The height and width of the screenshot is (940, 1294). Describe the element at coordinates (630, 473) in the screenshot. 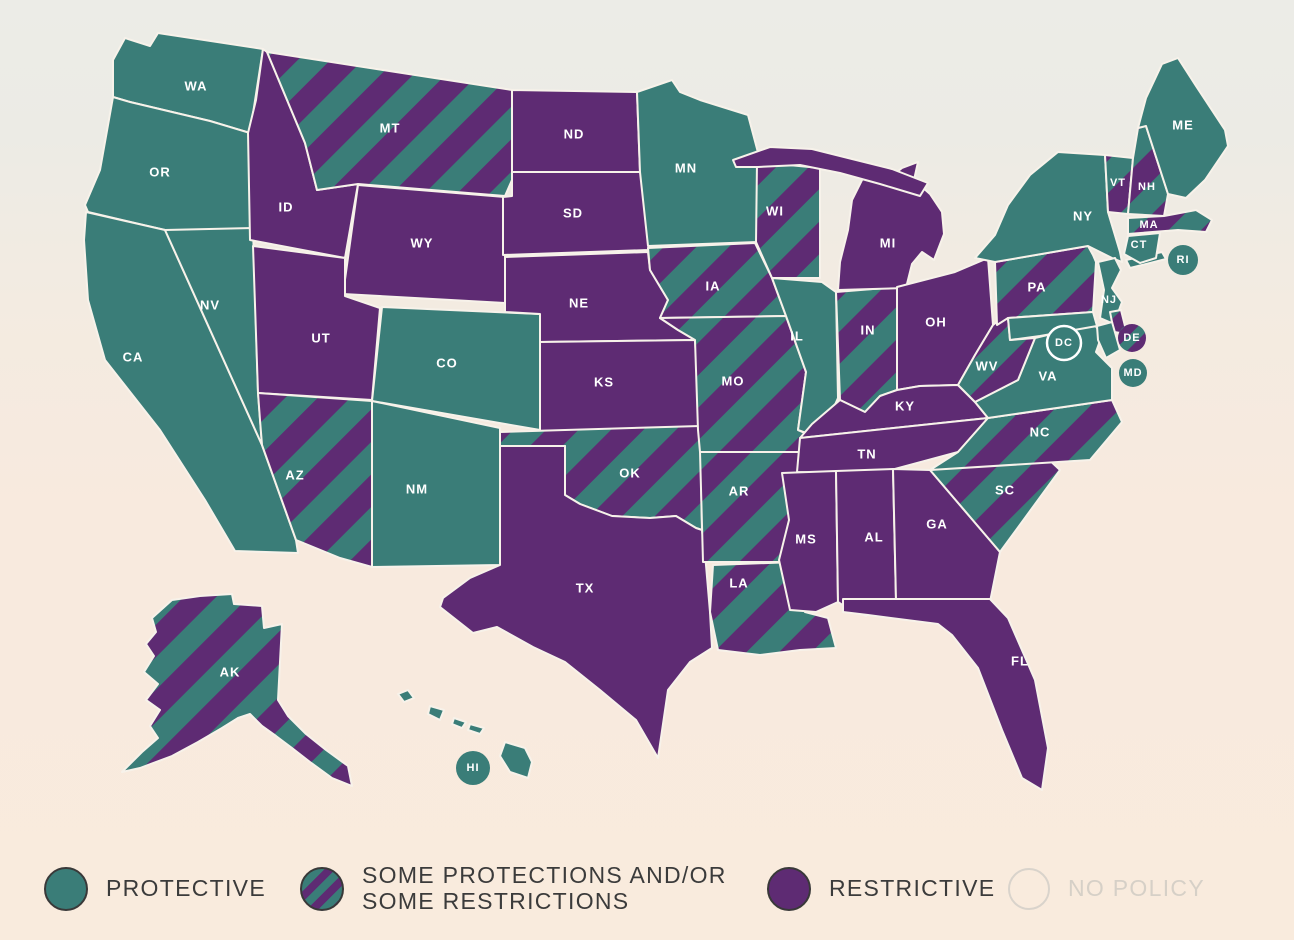

I see `state-label-OK: OK` at that location.